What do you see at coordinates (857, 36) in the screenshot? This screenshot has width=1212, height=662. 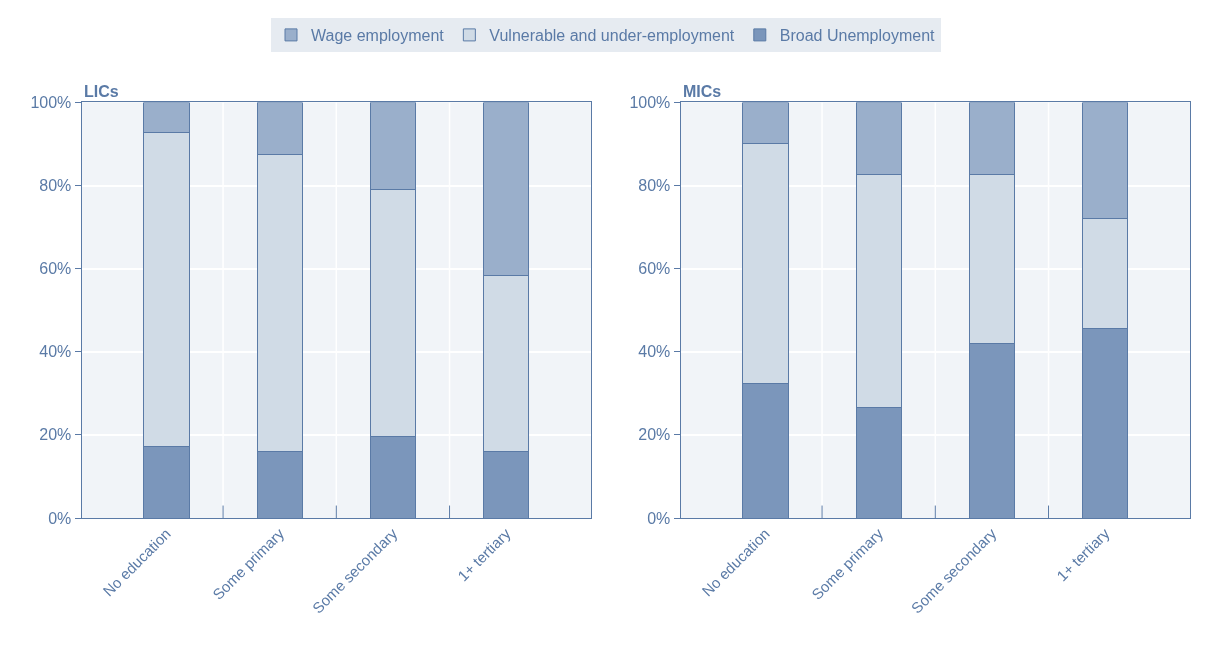 I see `legend-label: Broad Unemployment` at bounding box center [857, 36].